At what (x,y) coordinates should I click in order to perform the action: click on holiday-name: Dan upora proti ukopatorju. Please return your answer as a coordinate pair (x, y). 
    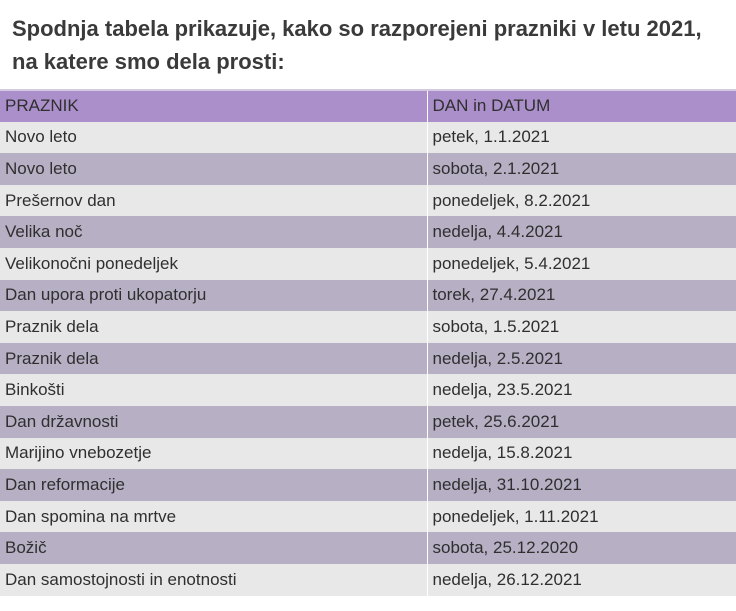
    Looking at the image, I should click on (214, 295).